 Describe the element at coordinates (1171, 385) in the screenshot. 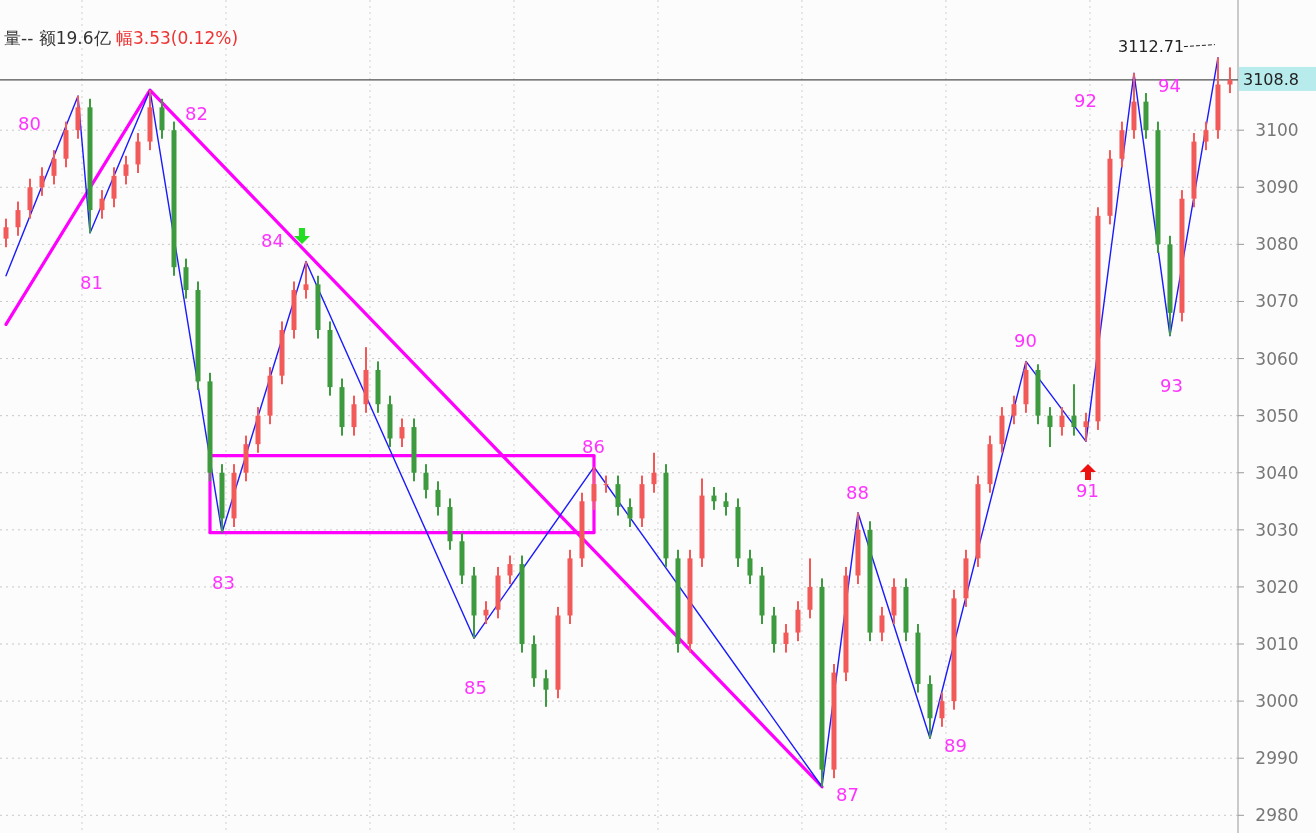

I see `annotation: 93` at that location.